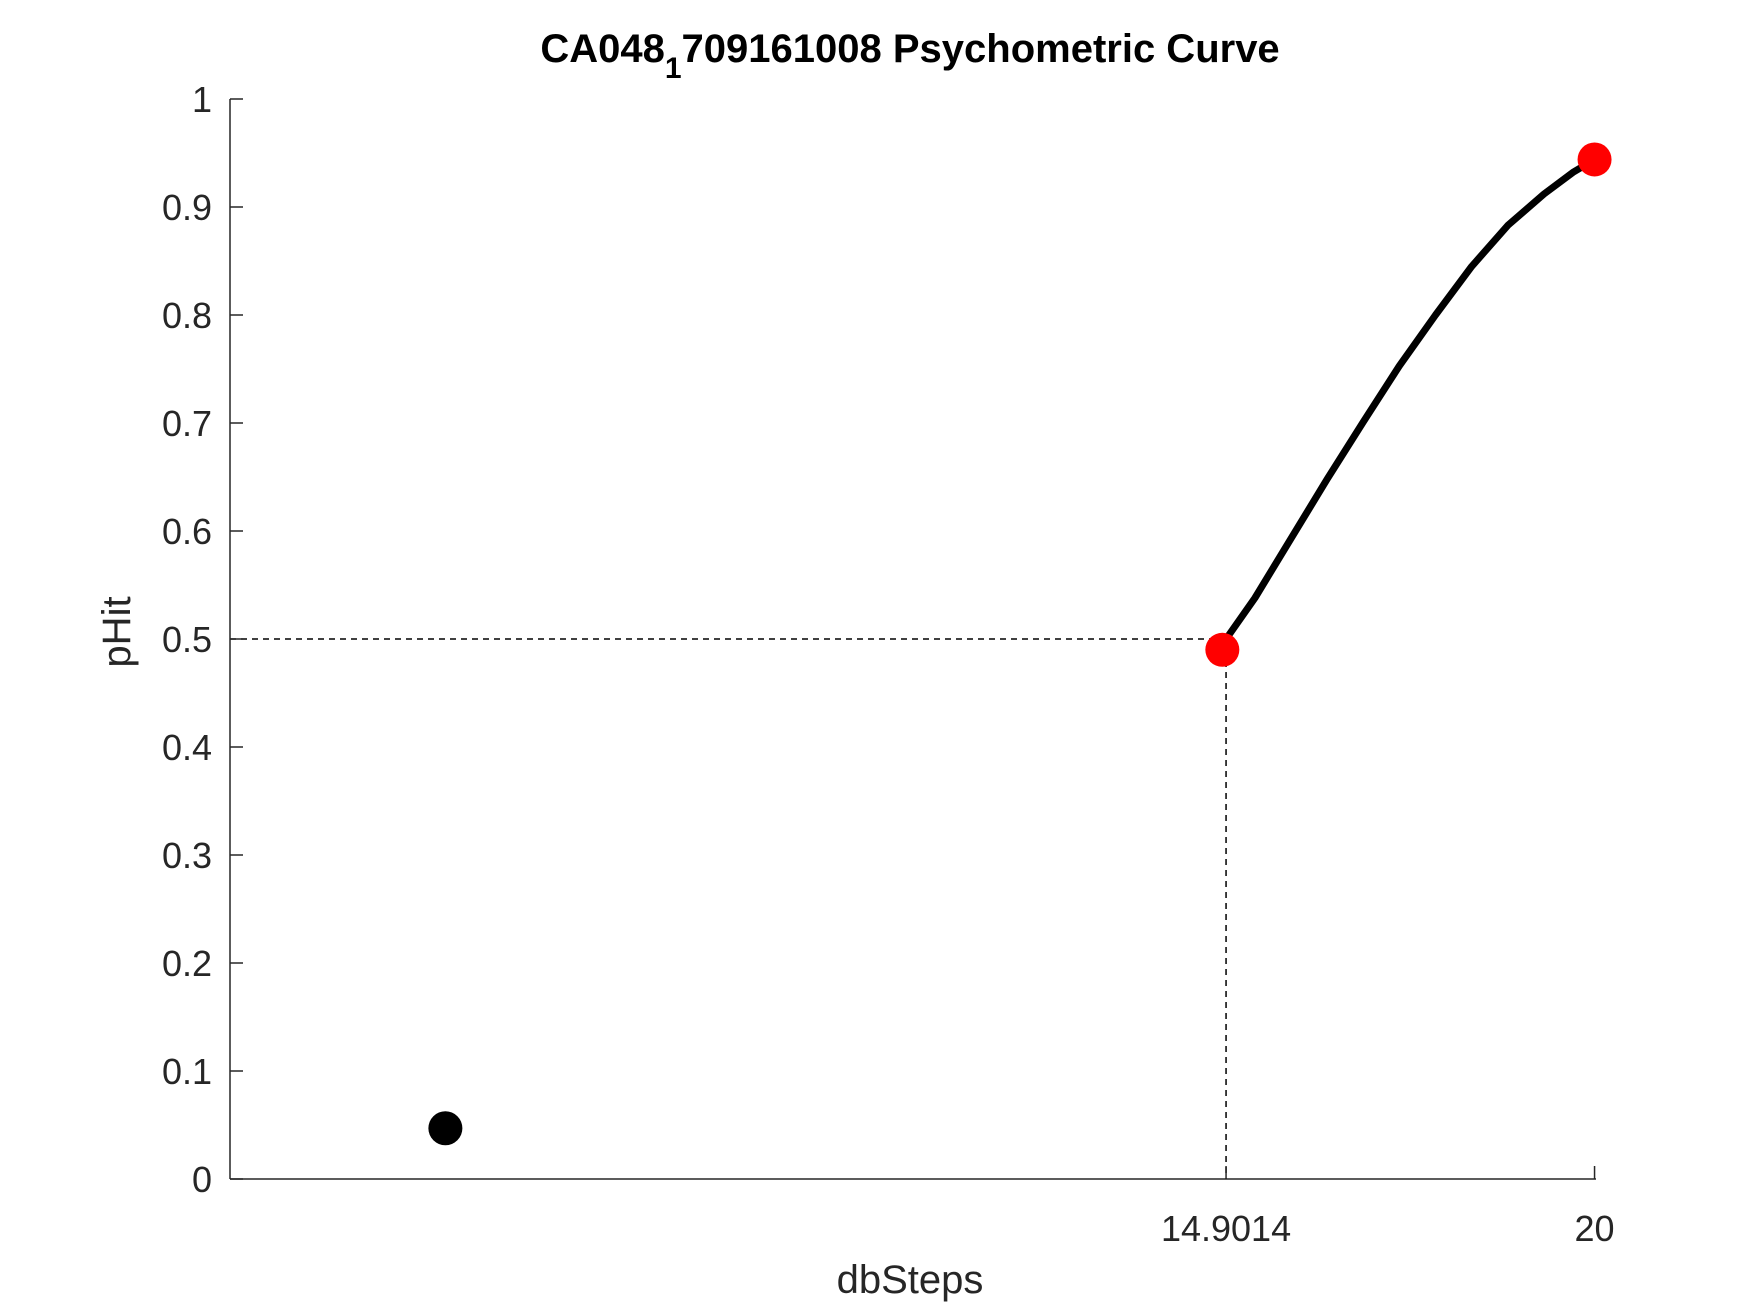 The height and width of the screenshot is (1313, 1750). Describe the element at coordinates (981, 49) in the screenshot. I see `chart-title-suffix: 709161008 Psychometric Curve` at that location.